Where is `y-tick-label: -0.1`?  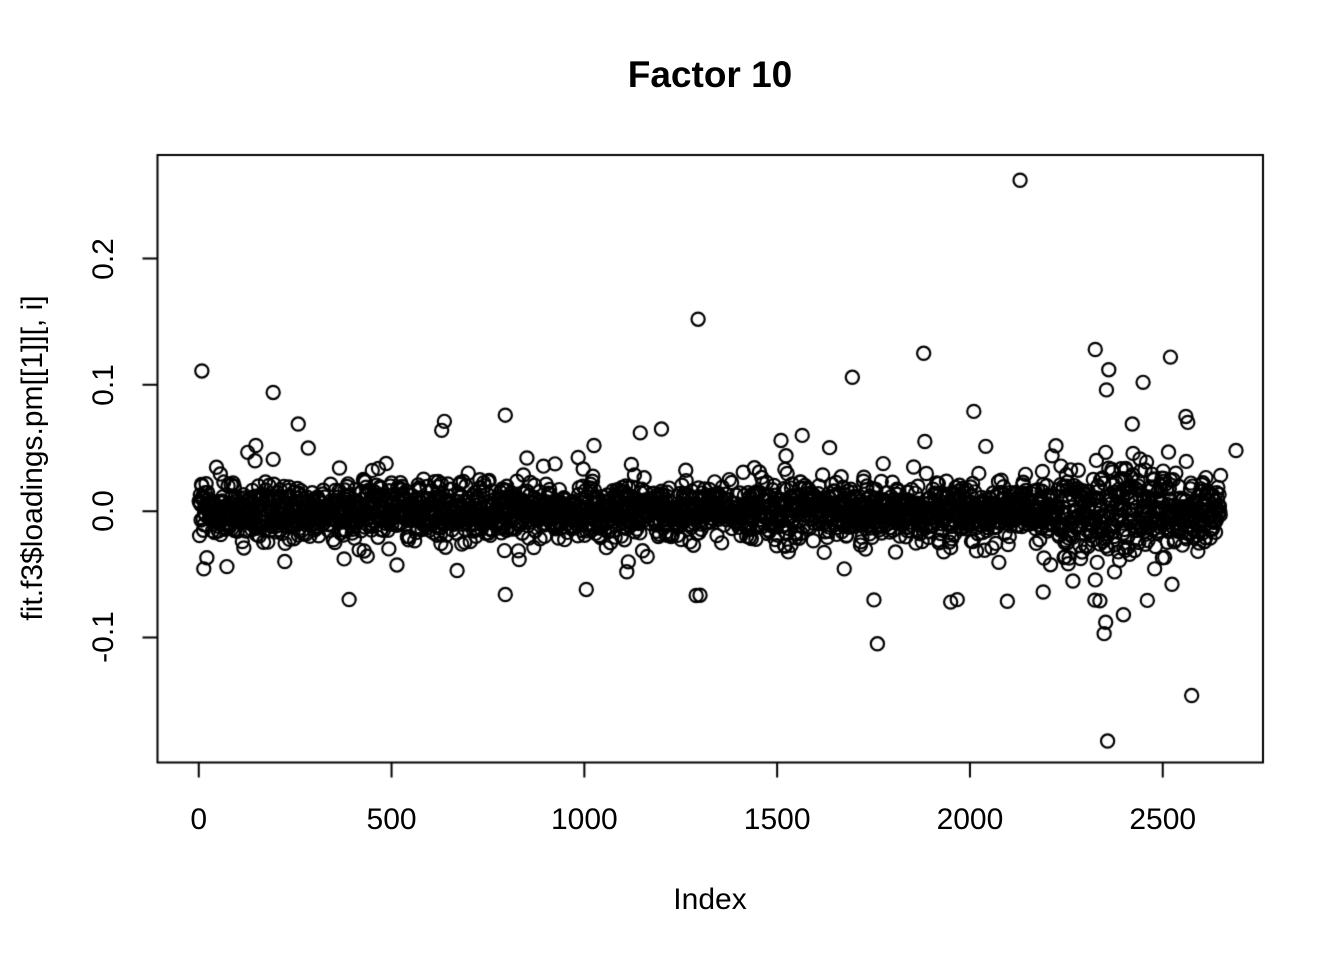 y-tick-label: -0.1 is located at coordinates (103, 637).